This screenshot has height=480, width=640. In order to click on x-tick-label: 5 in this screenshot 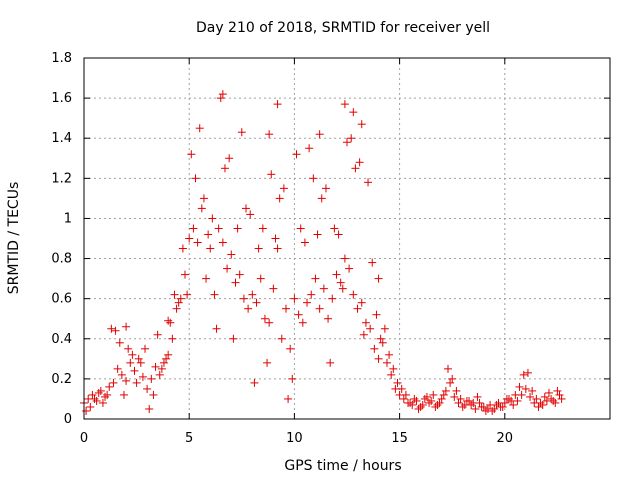, I will do `click(189, 438)`.